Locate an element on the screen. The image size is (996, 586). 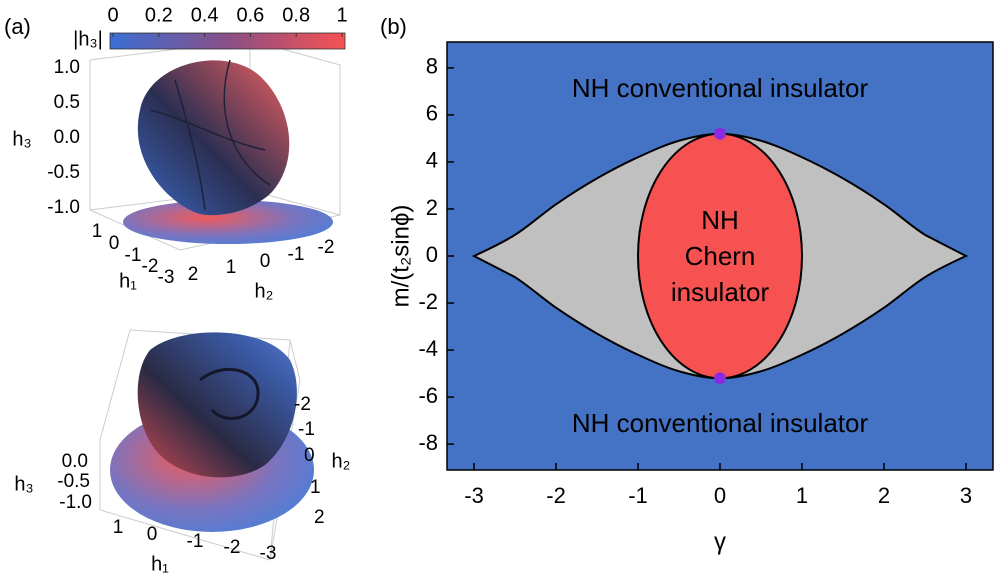
colorbar-tick-label: 0 is located at coordinates (112, 15).